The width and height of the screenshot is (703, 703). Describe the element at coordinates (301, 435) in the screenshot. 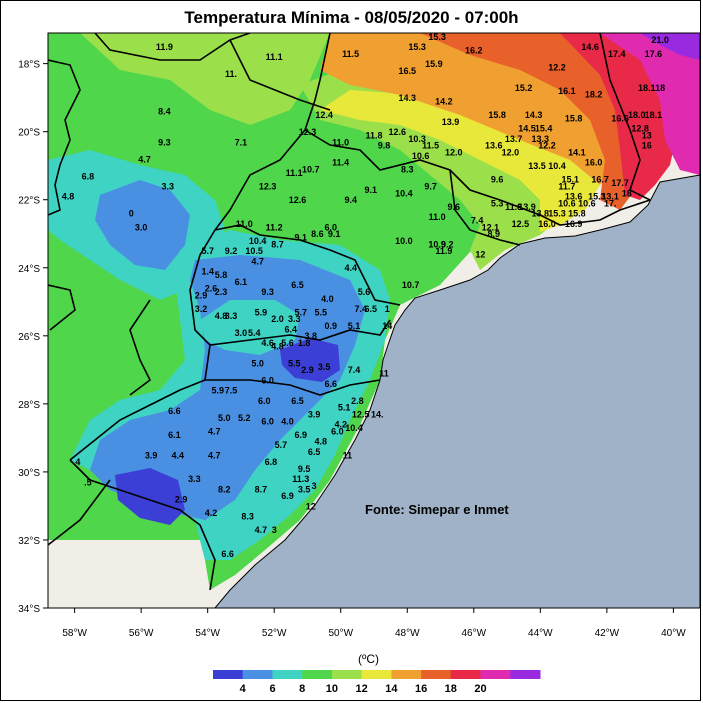

I see `station-value: 6.9` at that location.